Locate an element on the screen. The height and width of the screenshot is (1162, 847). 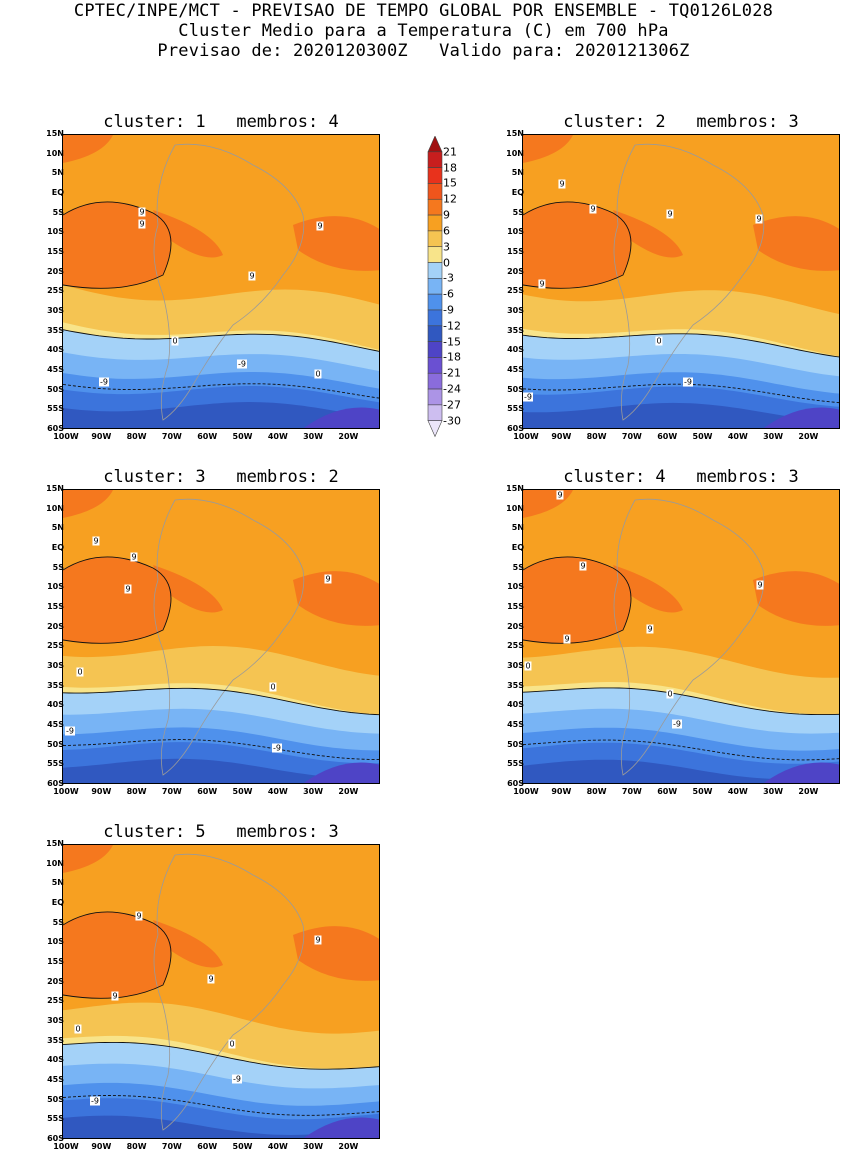
latitude-tick-label: 10N is located at coordinates (55, 863).